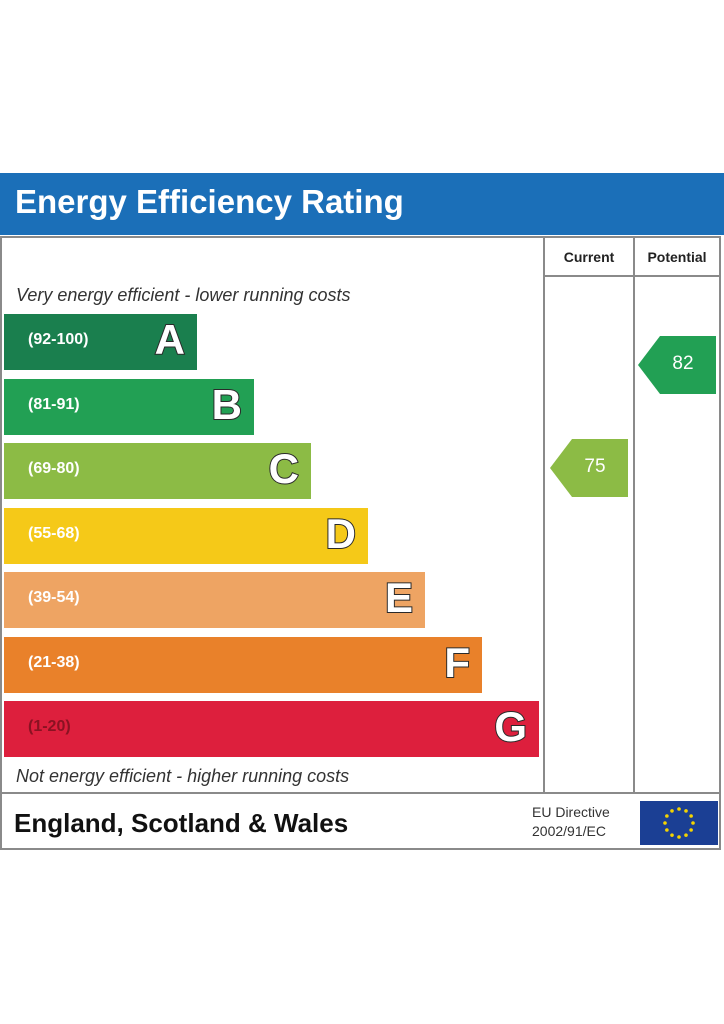 This screenshot has height=1024, width=724. I want to click on potential-rating-value: 82, so click(683, 363).